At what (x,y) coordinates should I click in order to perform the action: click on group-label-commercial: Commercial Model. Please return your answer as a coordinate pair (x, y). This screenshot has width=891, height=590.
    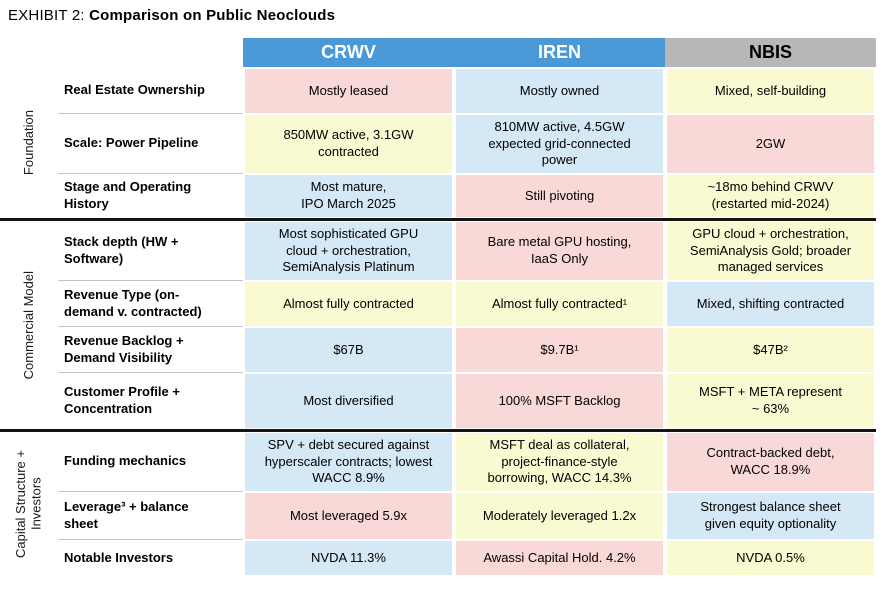
    Looking at the image, I should click on (29, 325).